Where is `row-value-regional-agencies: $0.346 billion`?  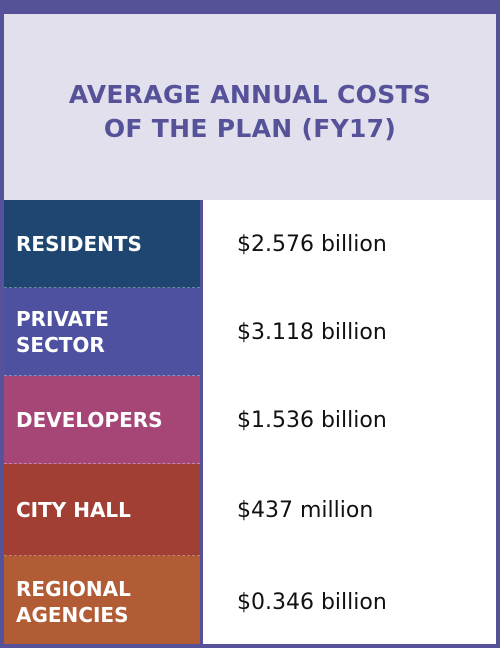 row-value-regional-agencies: $0.346 billion is located at coordinates (348, 600).